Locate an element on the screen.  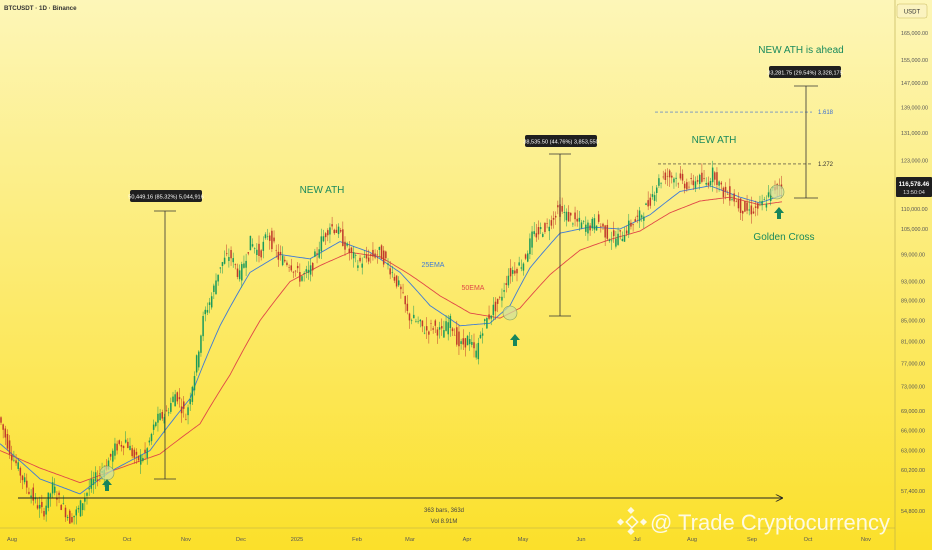
range-bars-text: 363 bars, 363d is located at coordinates (444, 511).